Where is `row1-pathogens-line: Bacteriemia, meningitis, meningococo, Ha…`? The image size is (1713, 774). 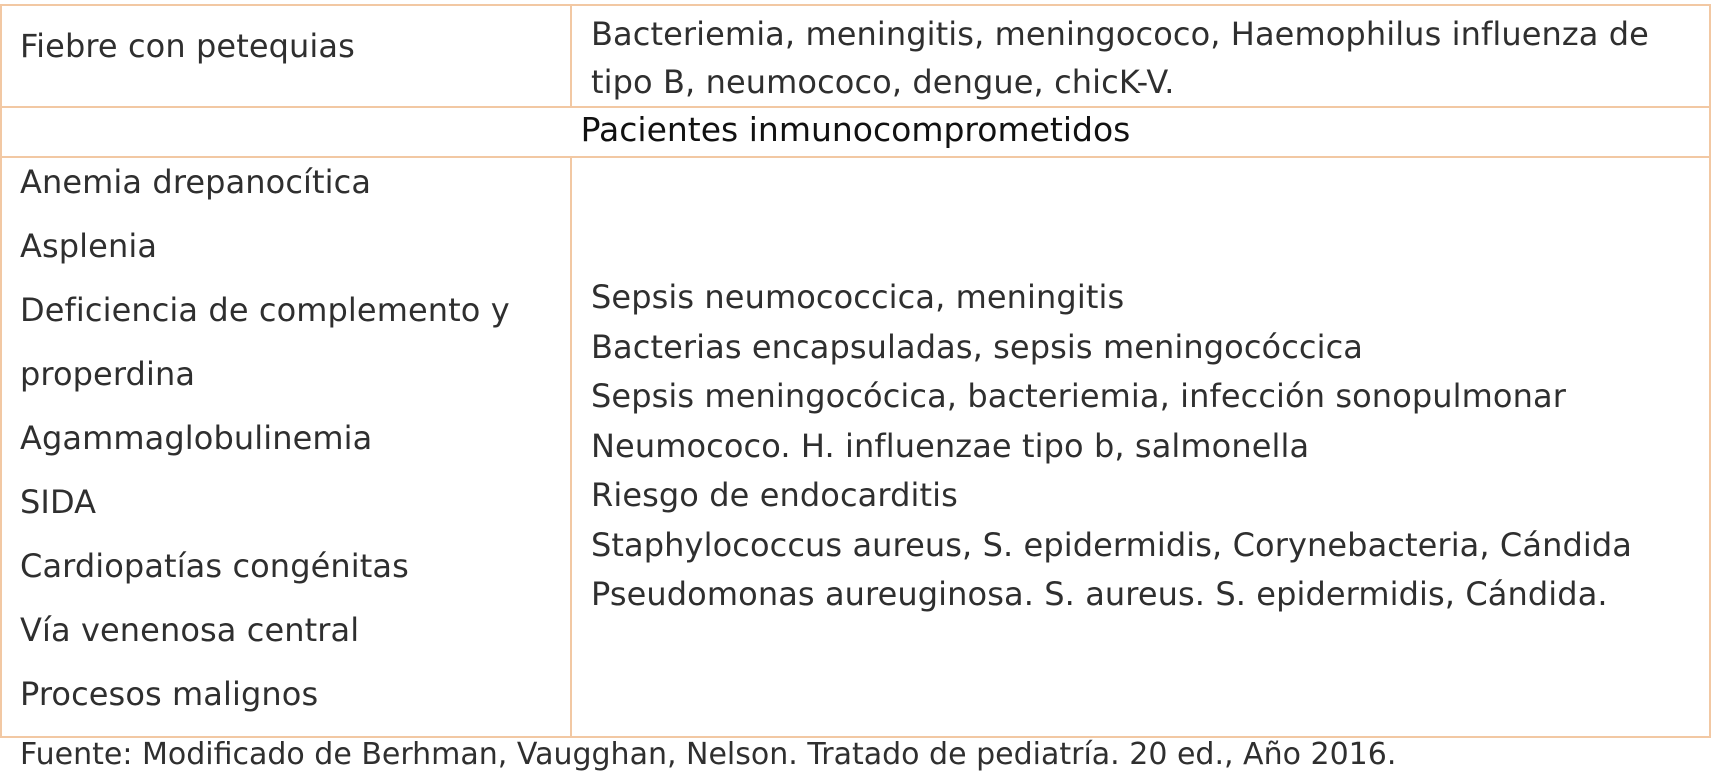
row1-pathogens-line: Bacteriemia, meningitis, meningococo, Ha… is located at coordinates (1120, 34).